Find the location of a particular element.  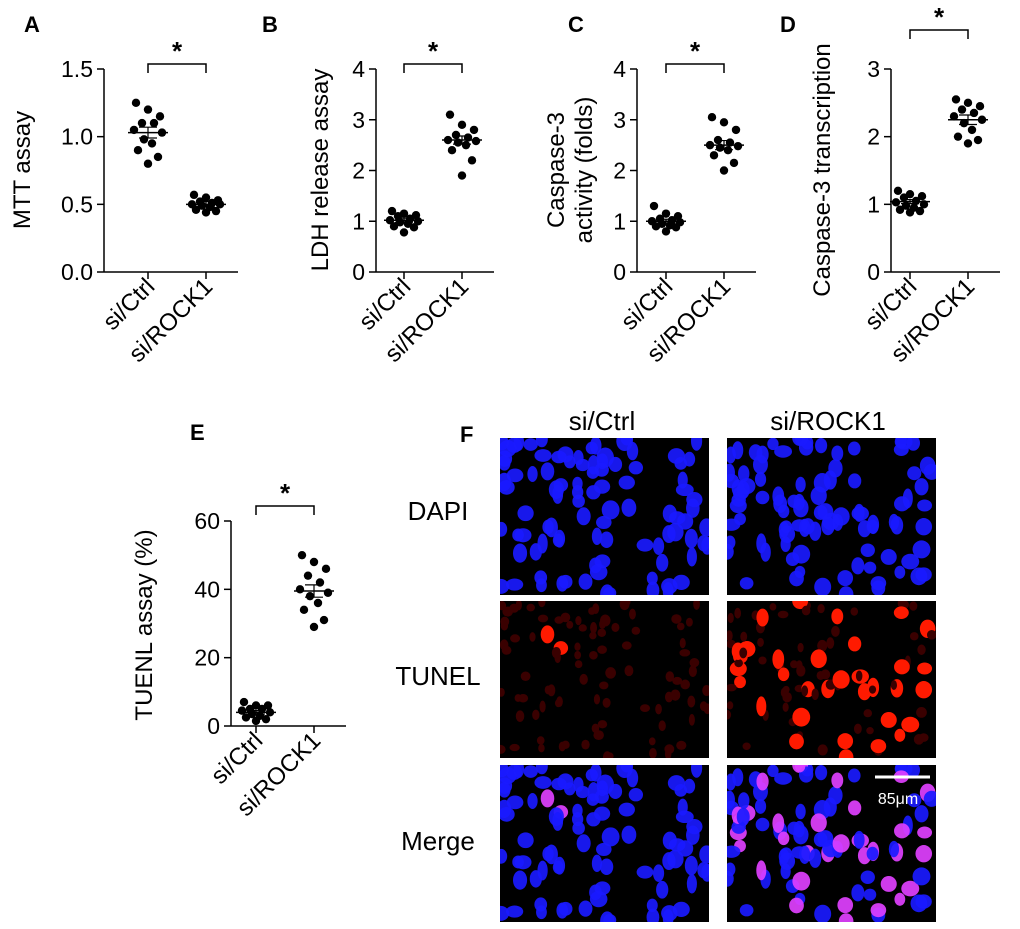

y-tick-label: 0.0 is located at coordinates (77, 272).